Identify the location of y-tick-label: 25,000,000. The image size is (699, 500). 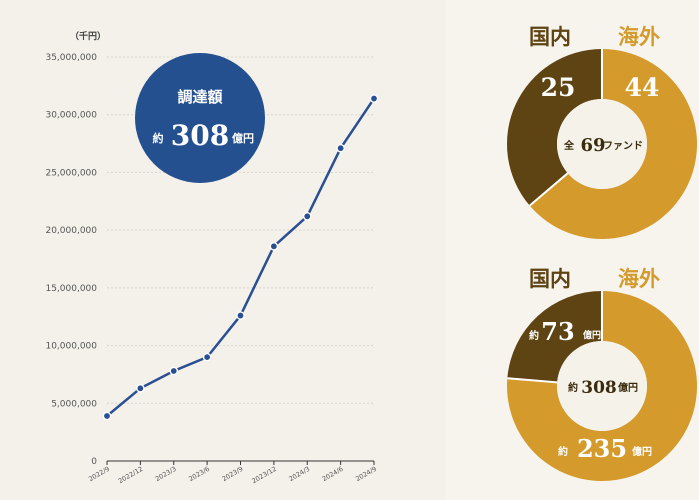
(71, 173).